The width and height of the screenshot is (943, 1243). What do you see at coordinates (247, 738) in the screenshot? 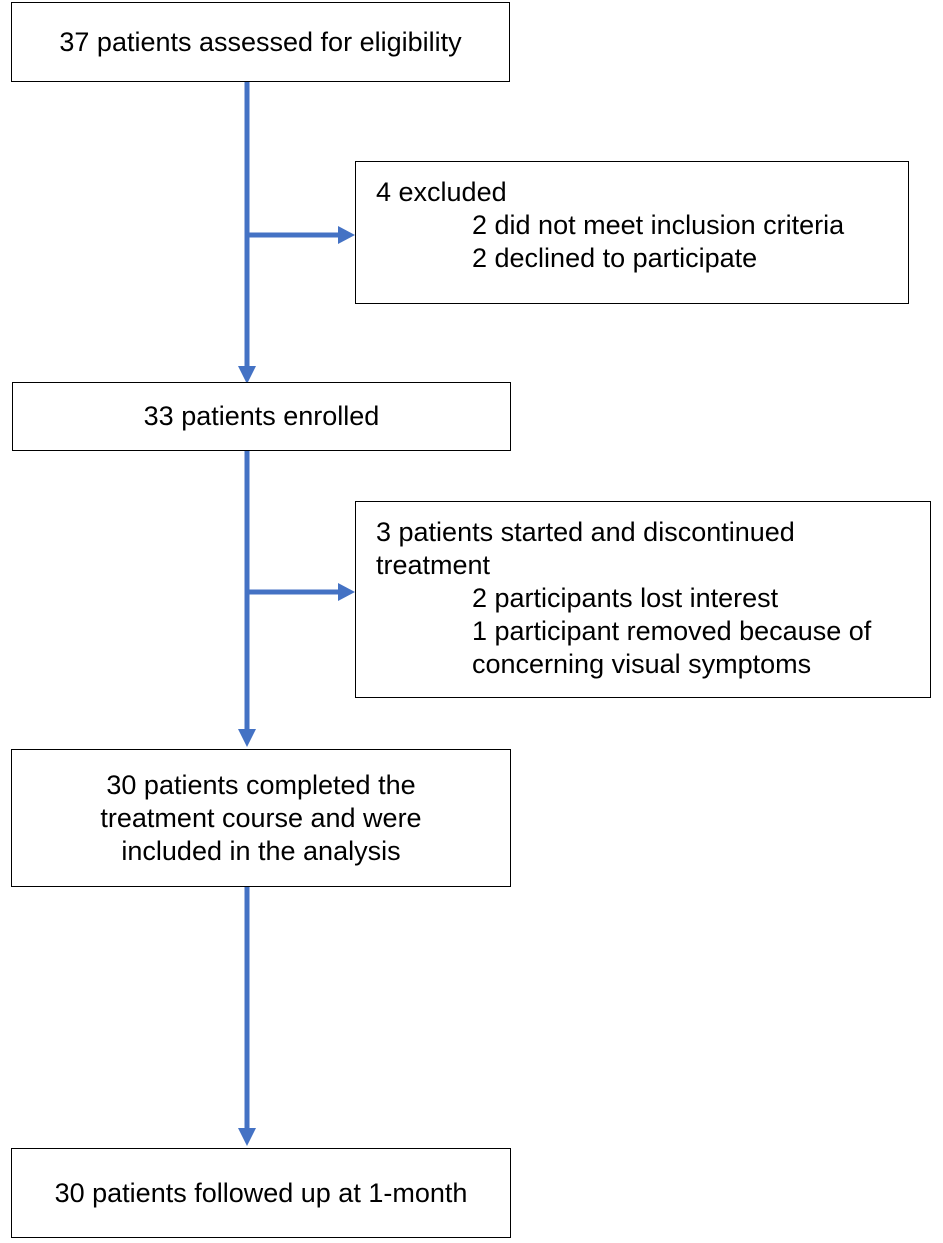
I see `arrowhead-completed` at bounding box center [247, 738].